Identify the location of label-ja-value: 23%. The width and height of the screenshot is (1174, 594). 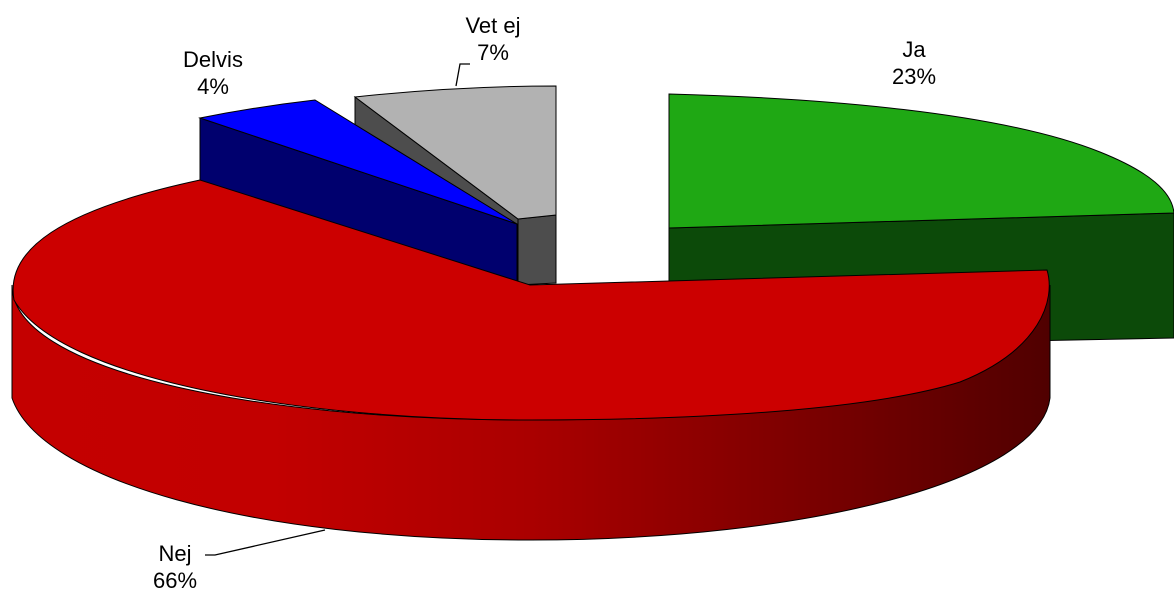
(914, 76).